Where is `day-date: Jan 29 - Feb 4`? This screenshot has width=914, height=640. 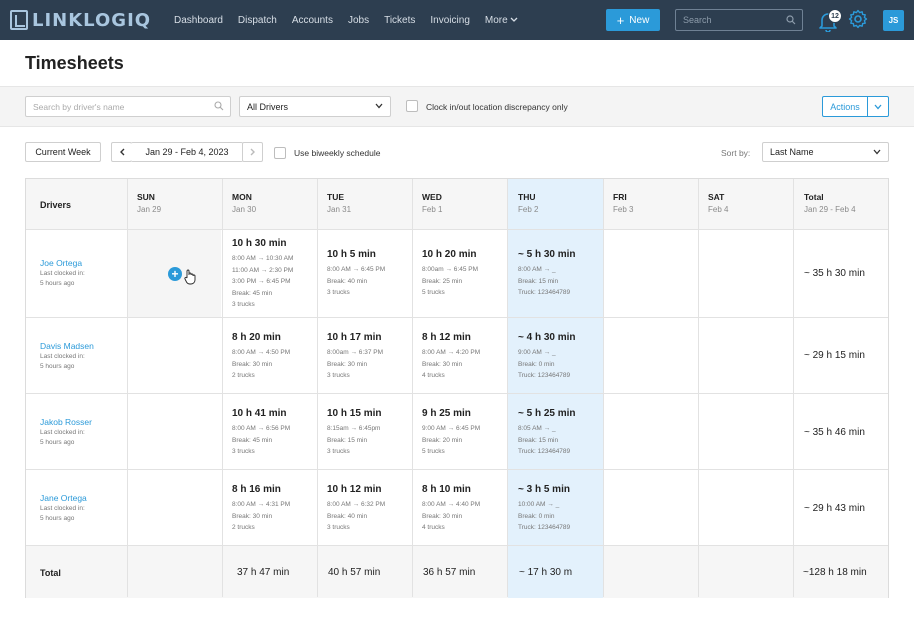
day-date: Jan 29 - Feb 4 is located at coordinates (830, 209).